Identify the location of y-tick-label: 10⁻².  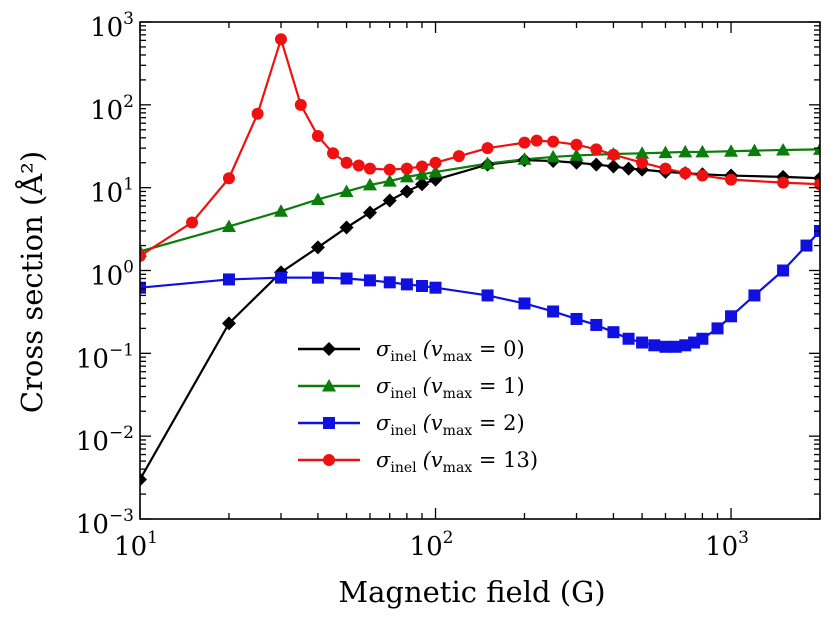
(105, 440).